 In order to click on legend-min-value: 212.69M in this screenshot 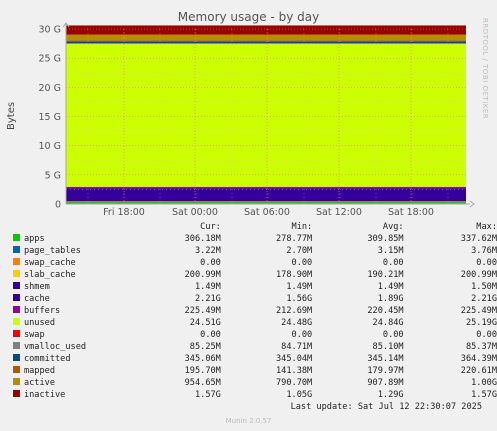, I will do `click(294, 311)`.